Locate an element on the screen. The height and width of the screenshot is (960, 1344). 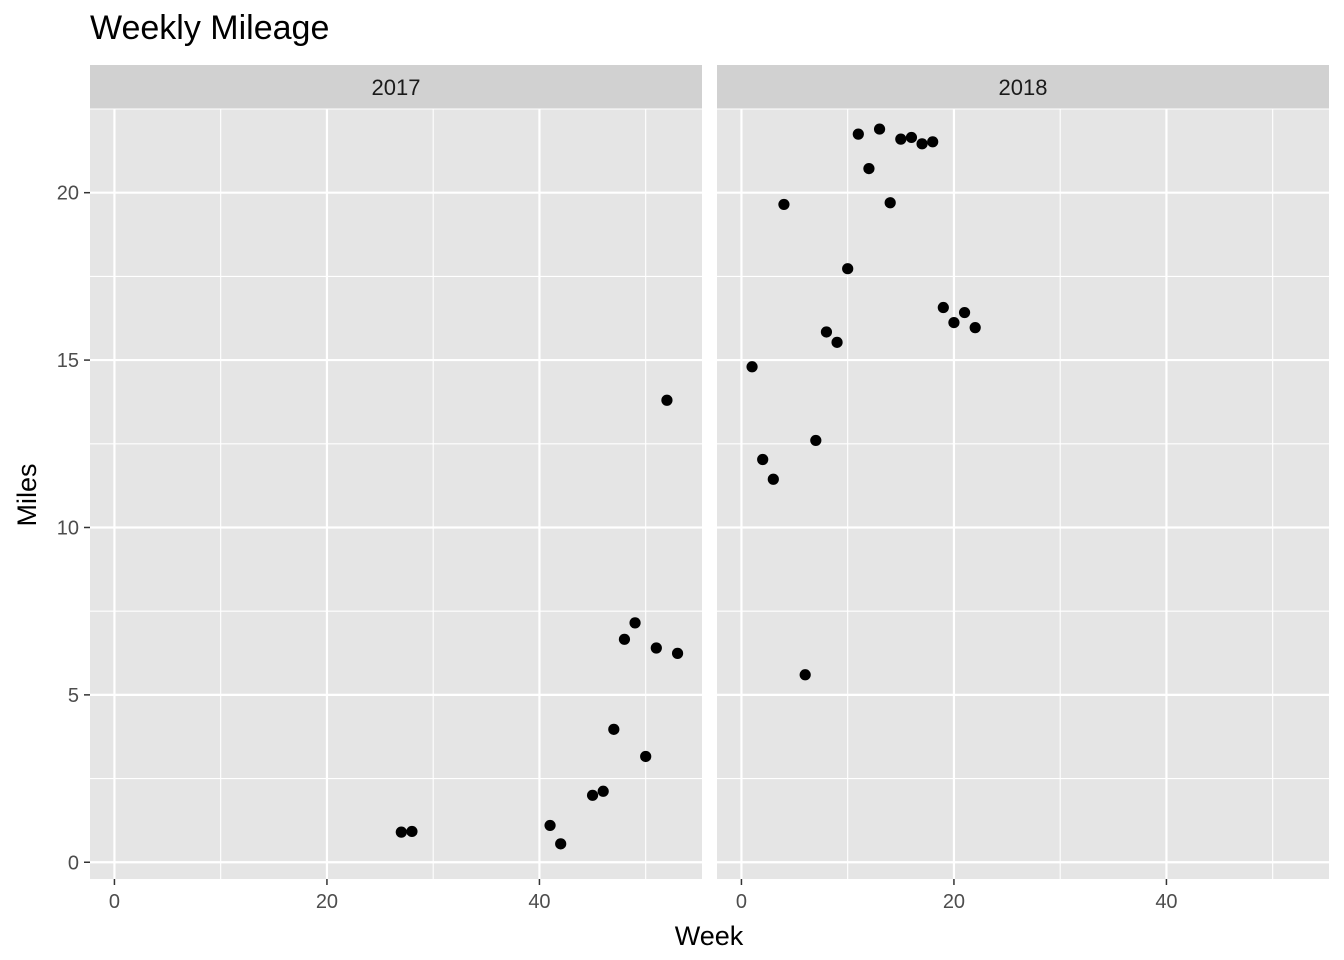
y-tick-label: 20 is located at coordinates (68, 194).